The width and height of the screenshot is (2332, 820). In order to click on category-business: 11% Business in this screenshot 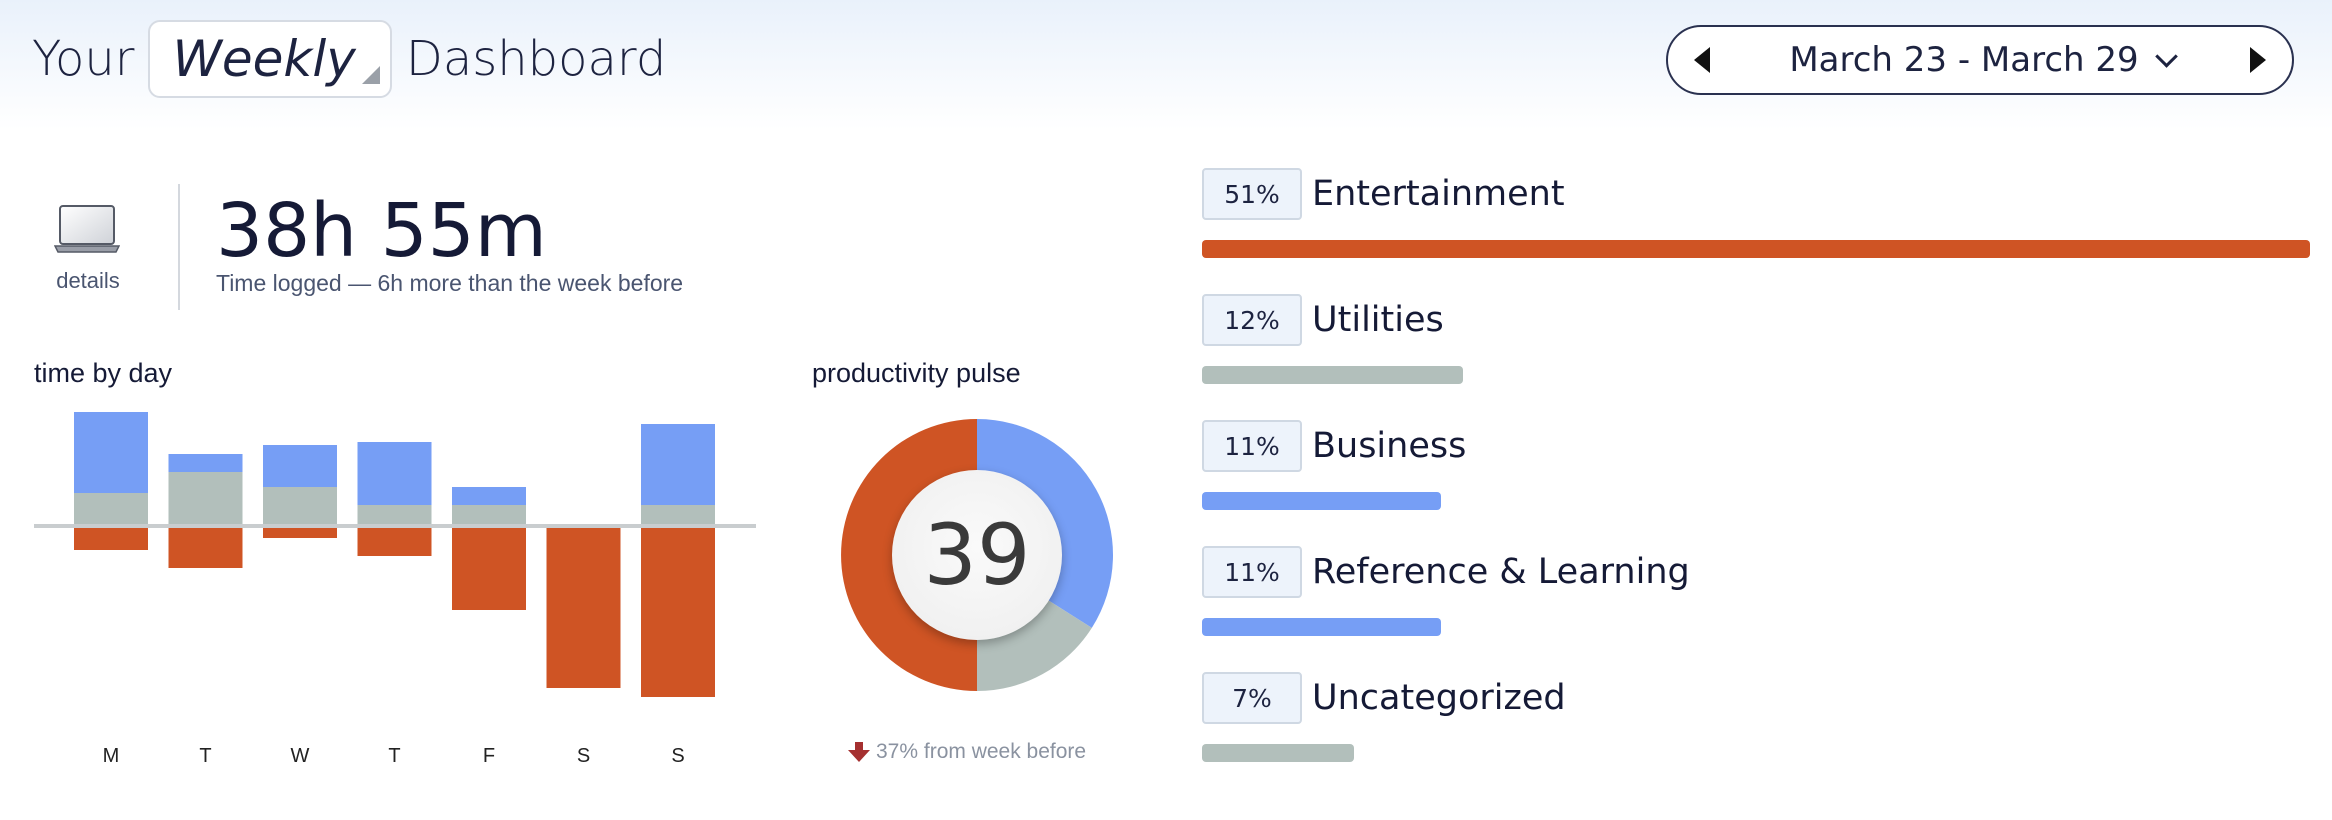, I will do `click(1757, 470)`.